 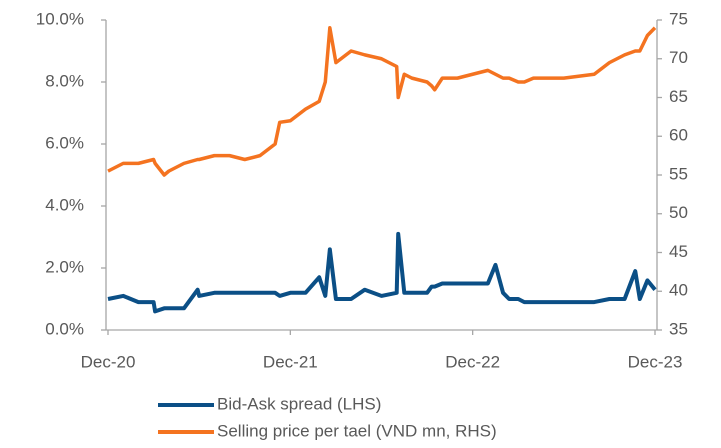 What do you see at coordinates (678, 251) in the screenshot?
I see `y2-tick-label: 45` at bounding box center [678, 251].